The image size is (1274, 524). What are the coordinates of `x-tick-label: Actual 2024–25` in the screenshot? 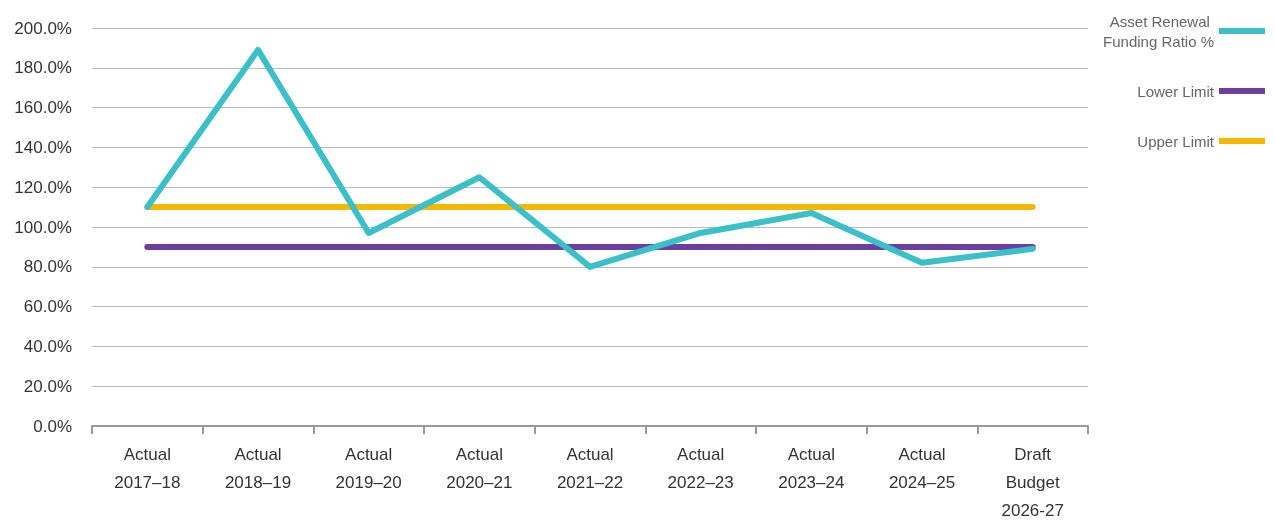 It's located at (922, 468).